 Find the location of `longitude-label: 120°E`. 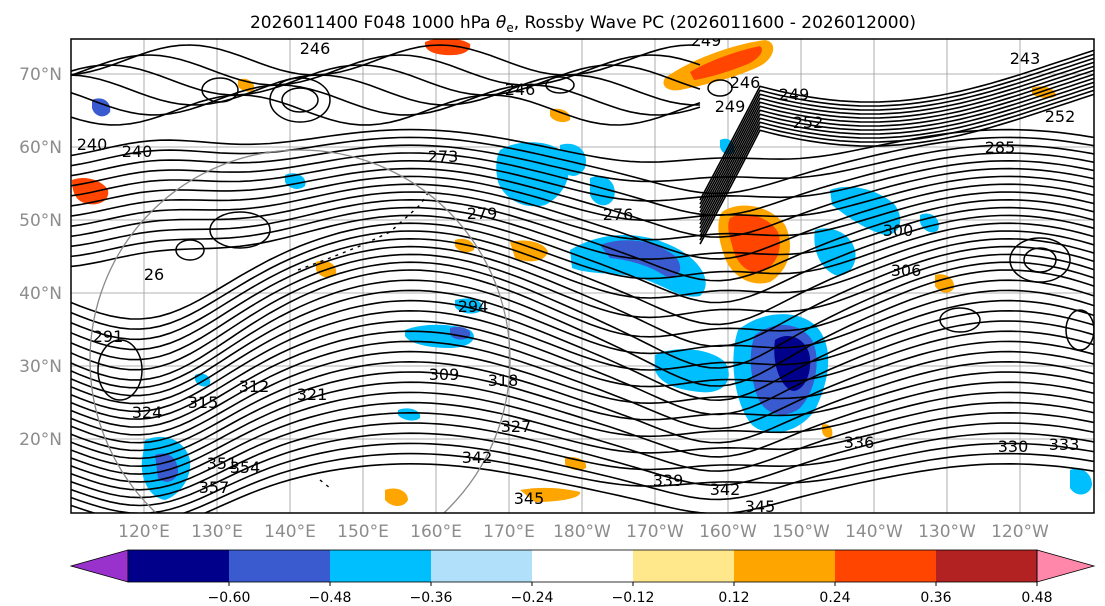

longitude-label: 120°E is located at coordinates (144, 532).